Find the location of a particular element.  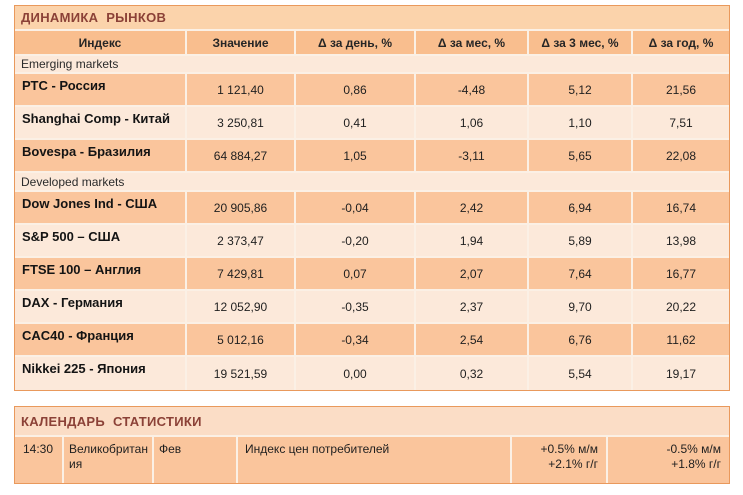

event-time: 14:30 is located at coordinates (39, 460).